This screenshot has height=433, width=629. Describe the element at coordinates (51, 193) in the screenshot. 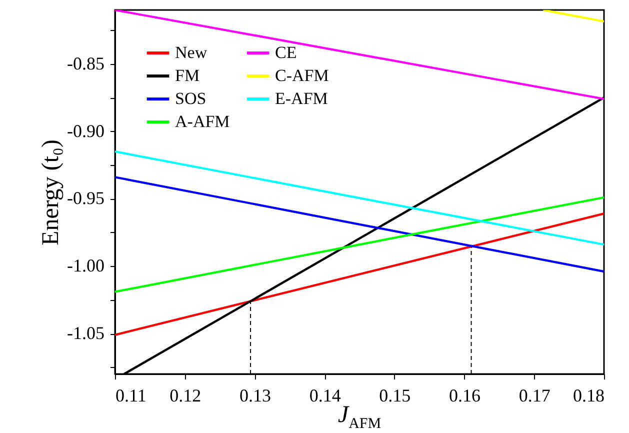

I see `y-axis-title: Energy (t₀)` at that location.